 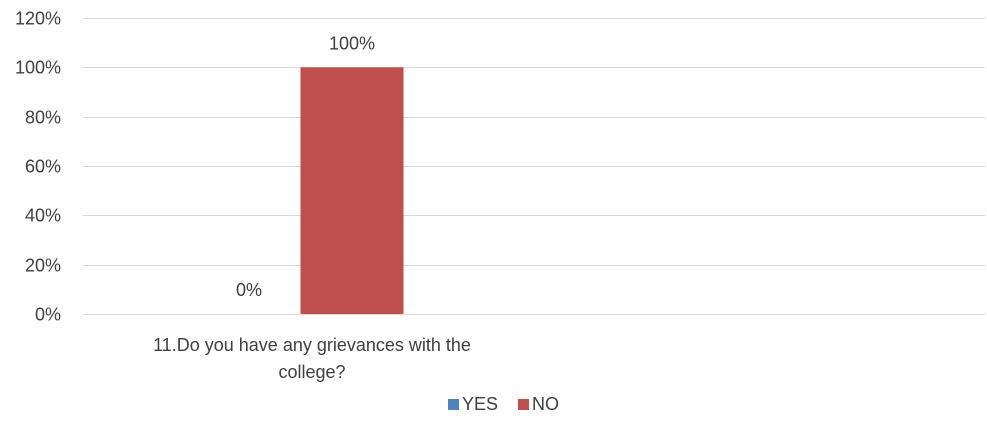 I want to click on data-labels: 0% 100%, so click(x=305, y=166).